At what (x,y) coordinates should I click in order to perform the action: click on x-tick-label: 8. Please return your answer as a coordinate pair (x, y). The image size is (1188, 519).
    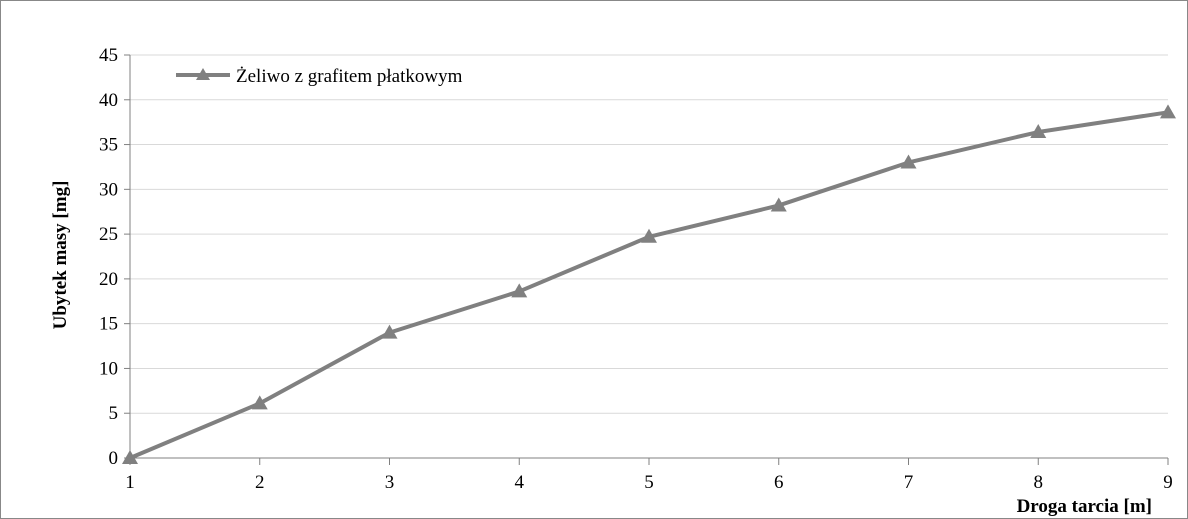
    Looking at the image, I should click on (1039, 482).